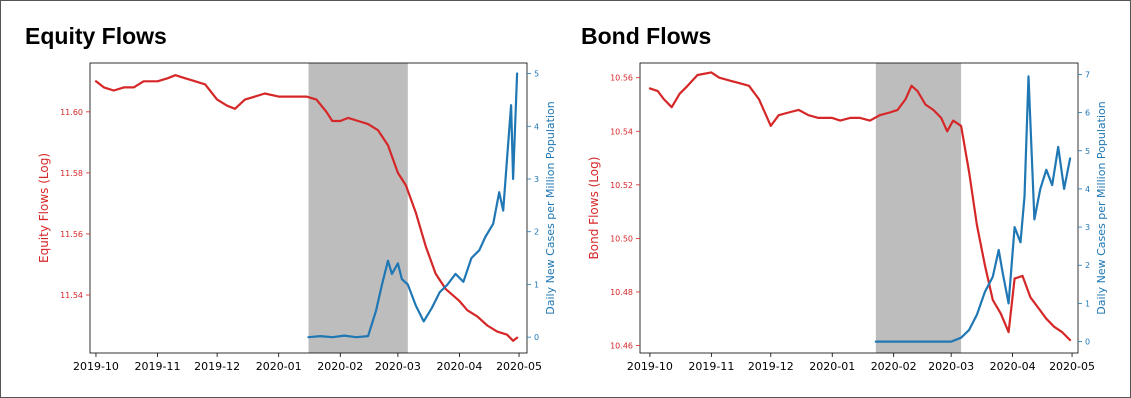 The height and width of the screenshot is (398, 1131). Describe the element at coordinates (279, 366) in the screenshot. I see `equity-xtick-label: 2020-01` at that location.